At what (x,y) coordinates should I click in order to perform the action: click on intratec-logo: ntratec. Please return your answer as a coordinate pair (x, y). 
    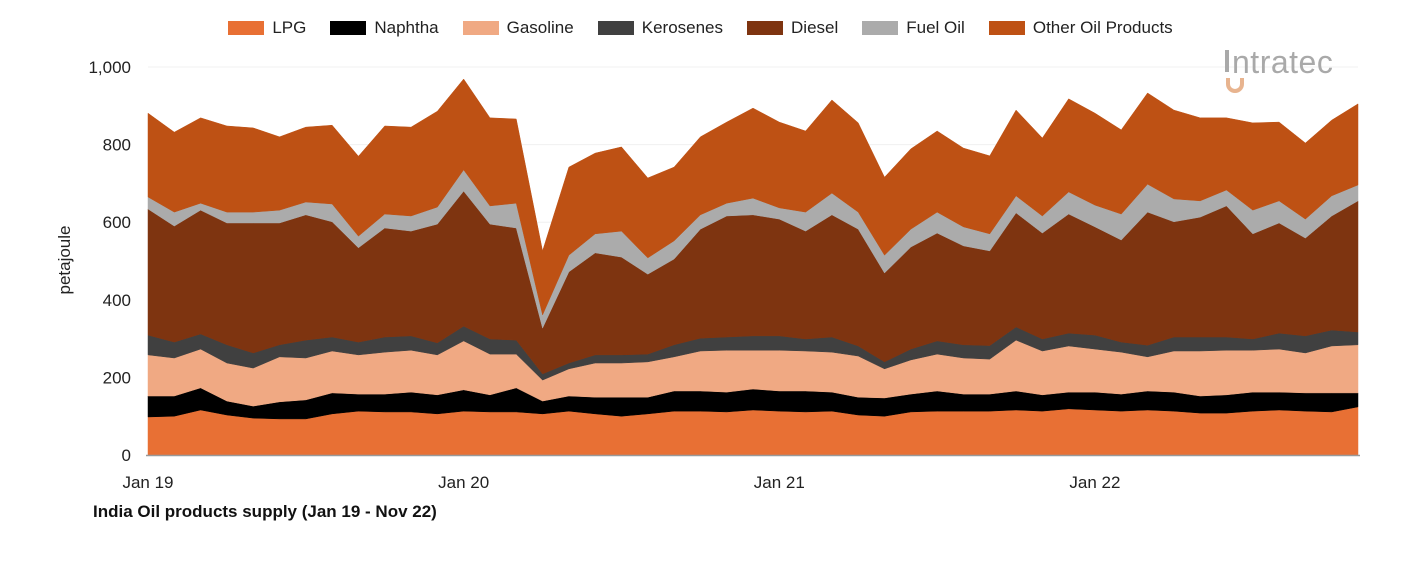
    Looking at the image, I should click on (1297, 70).